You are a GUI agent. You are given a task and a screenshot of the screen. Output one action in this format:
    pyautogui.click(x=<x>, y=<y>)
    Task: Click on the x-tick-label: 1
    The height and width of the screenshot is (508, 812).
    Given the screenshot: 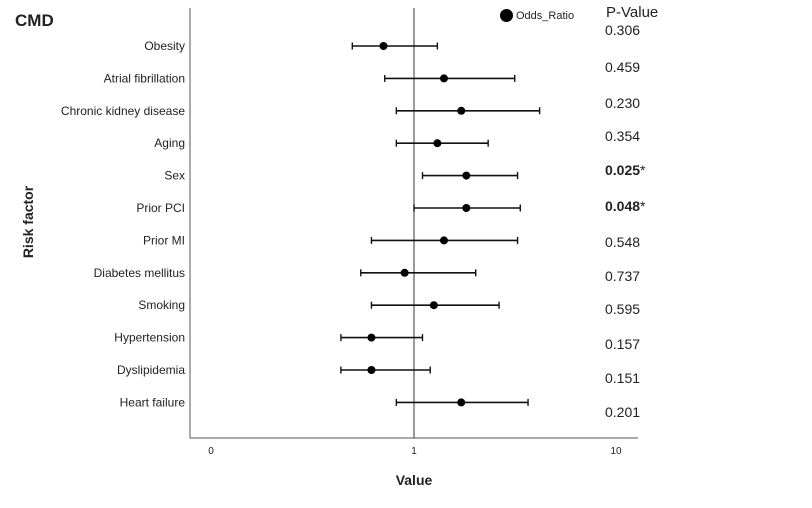 What is the action you would take?
    pyautogui.click(x=414, y=451)
    